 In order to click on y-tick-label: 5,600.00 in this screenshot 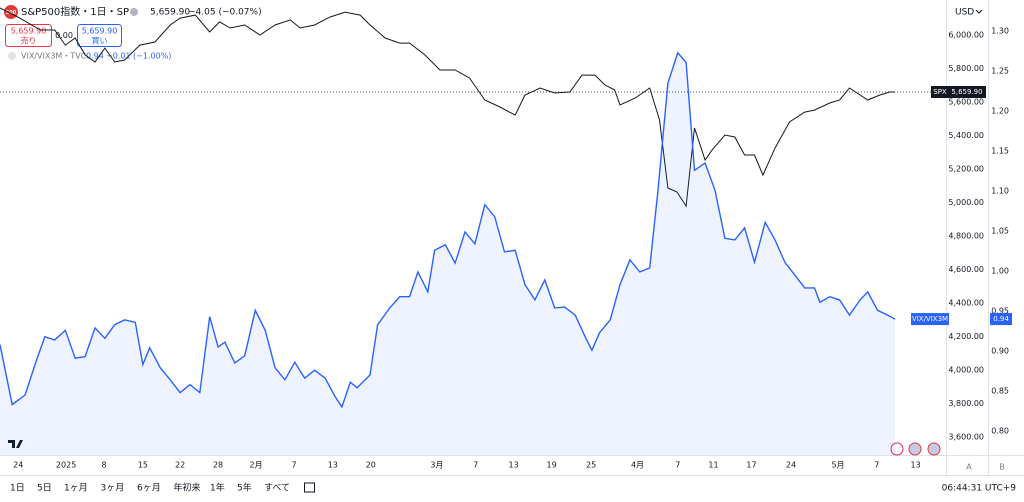, I will do `click(966, 102)`.